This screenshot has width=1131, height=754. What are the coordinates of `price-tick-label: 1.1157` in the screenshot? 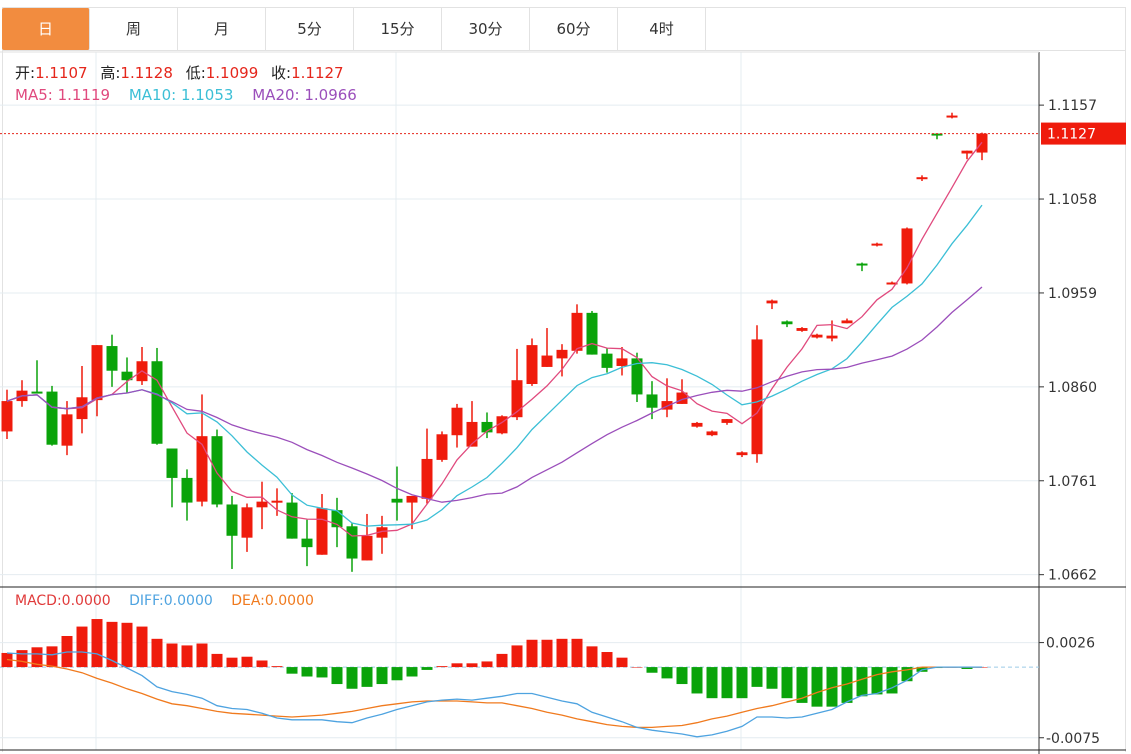 It's located at (1072, 106).